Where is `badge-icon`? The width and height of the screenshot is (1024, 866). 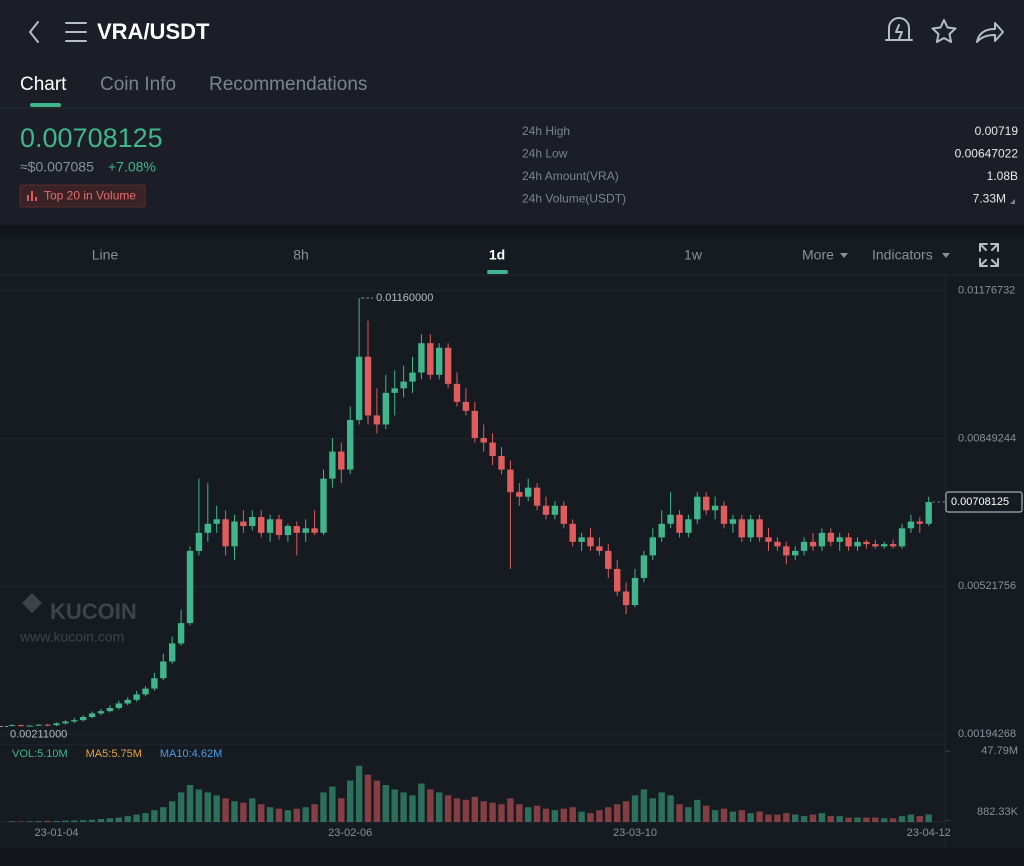 badge-icon is located at coordinates (32, 196).